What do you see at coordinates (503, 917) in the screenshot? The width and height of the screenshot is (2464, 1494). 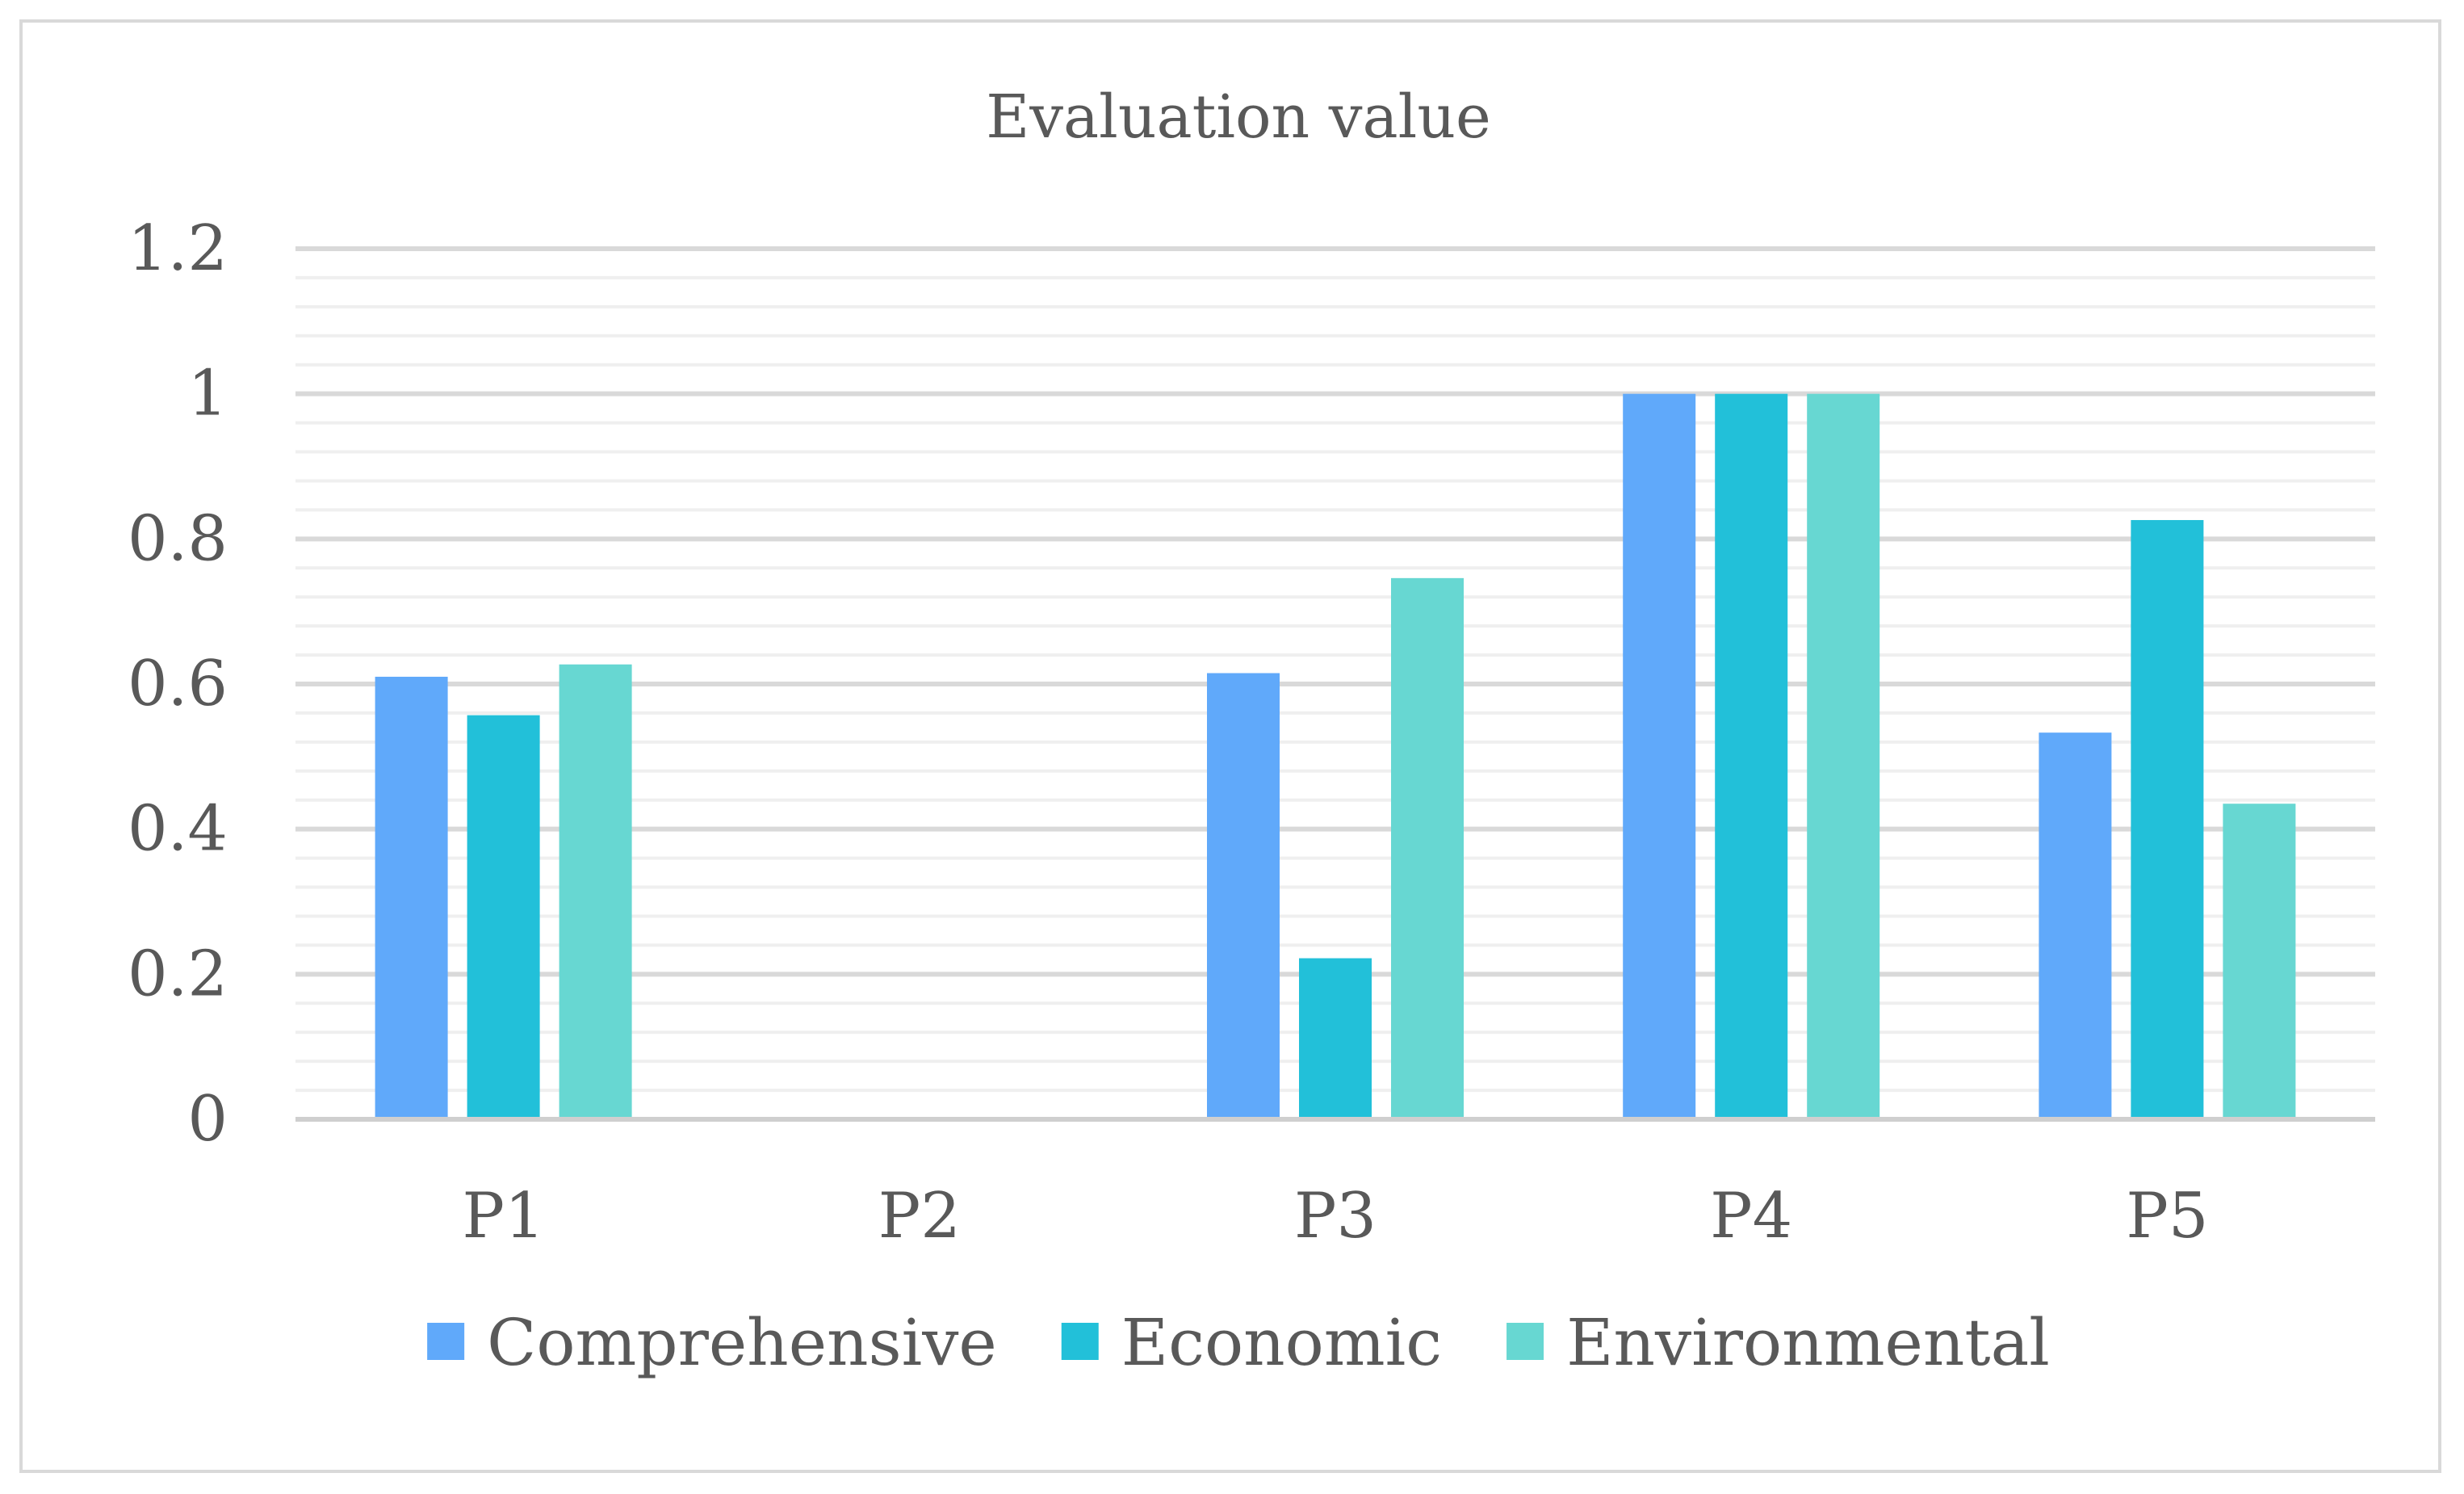 I see `bar-p1-economic` at bounding box center [503, 917].